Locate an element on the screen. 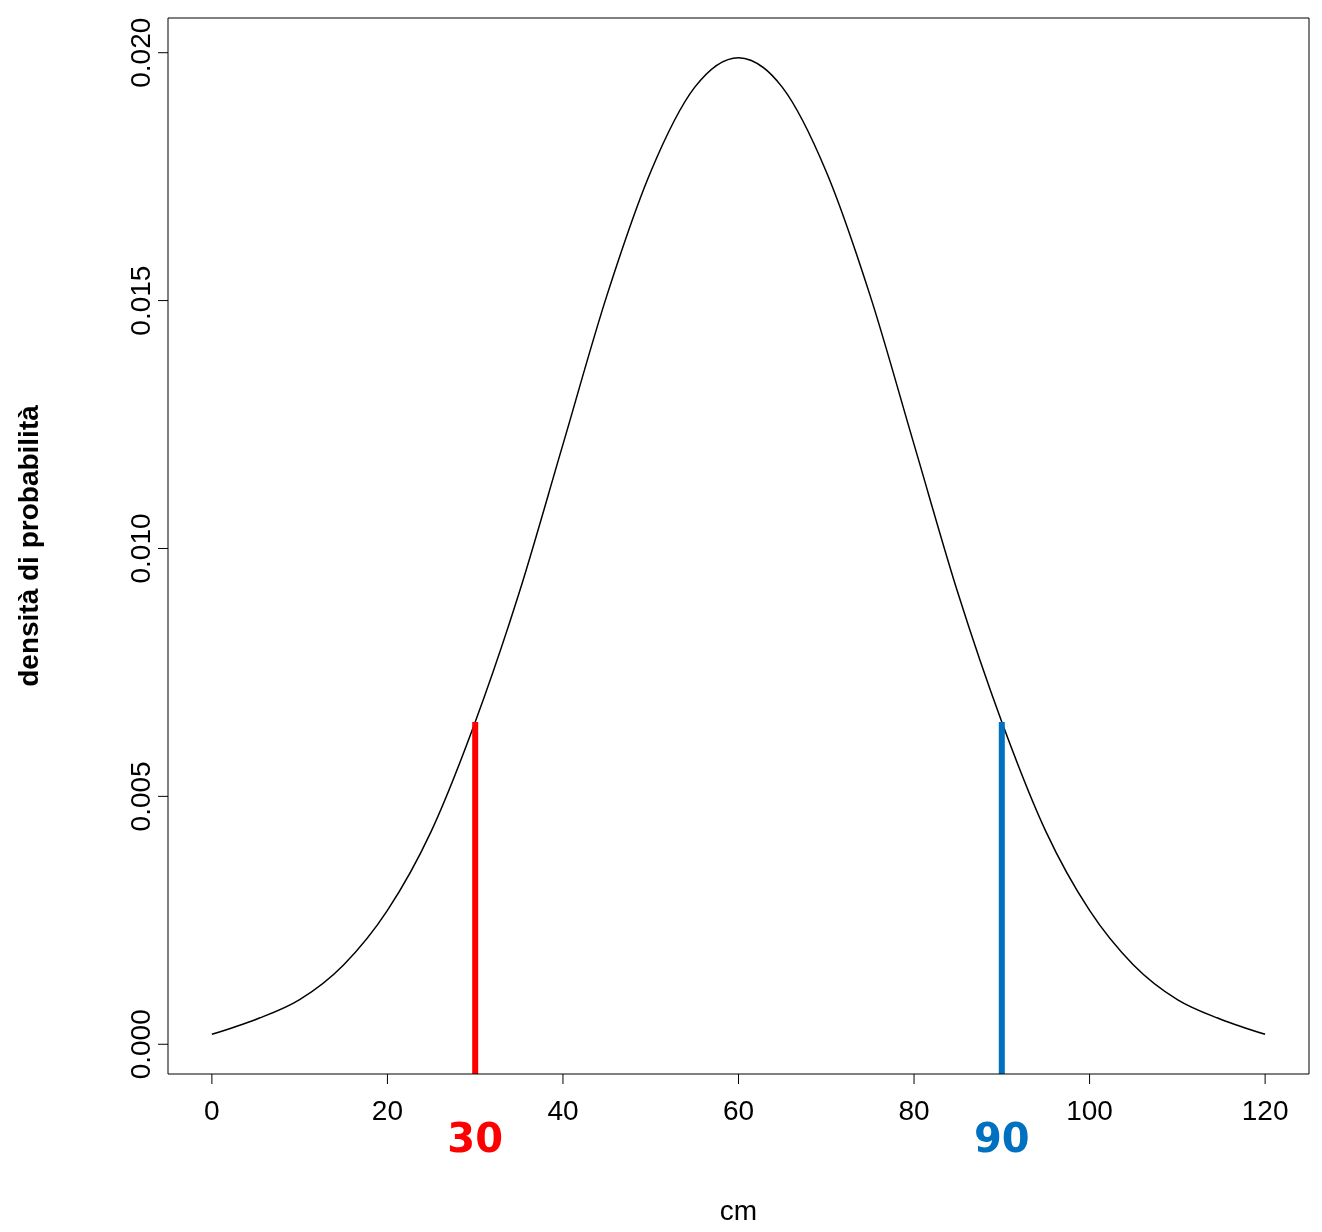 This screenshot has height=1232, width=1322. x-tick-label: 40 is located at coordinates (563, 1110).